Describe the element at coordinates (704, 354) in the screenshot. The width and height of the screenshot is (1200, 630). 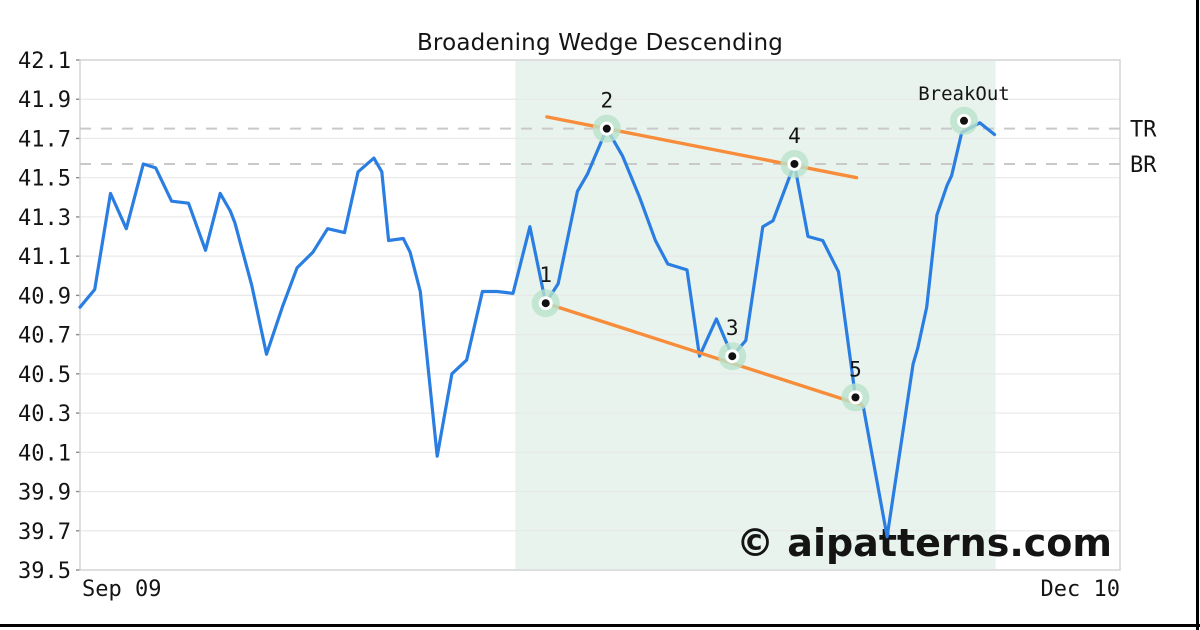
I see `trendline-lower` at that location.